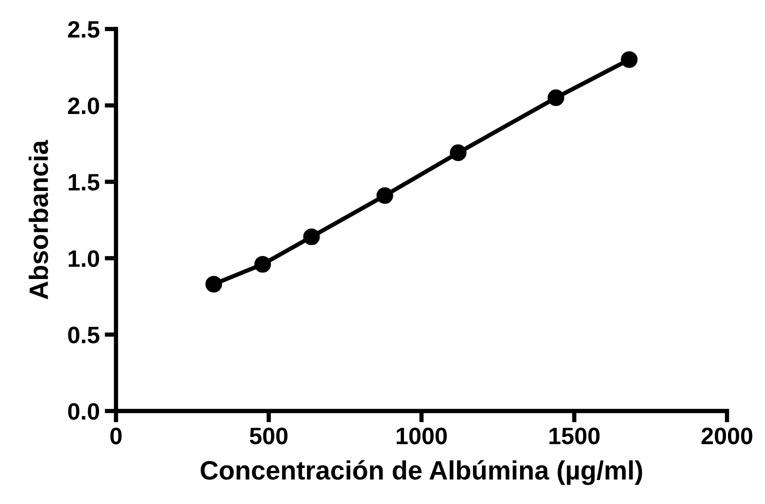 The height and width of the screenshot is (504, 765). I want to click on x-tick-label: 500, so click(269, 436).